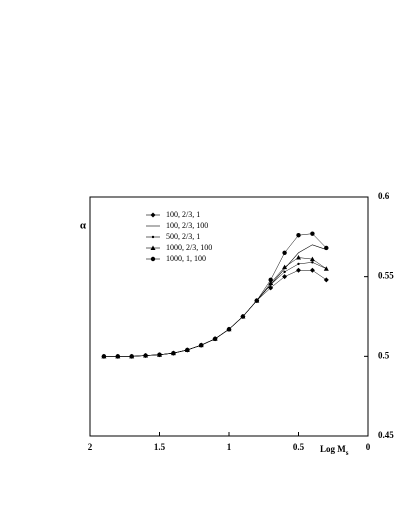  I want to click on x-tick-label: 1, so click(229, 447).